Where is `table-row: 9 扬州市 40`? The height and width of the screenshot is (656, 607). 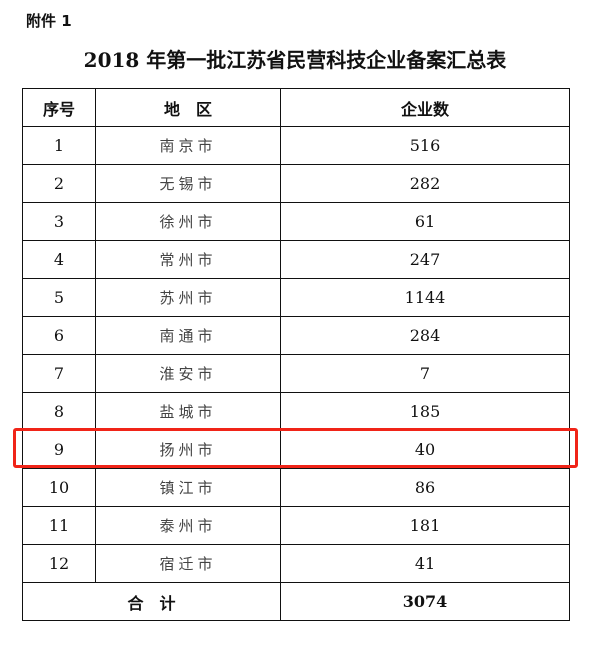
table-row: 9 扬州市 40 is located at coordinates (296, 449).